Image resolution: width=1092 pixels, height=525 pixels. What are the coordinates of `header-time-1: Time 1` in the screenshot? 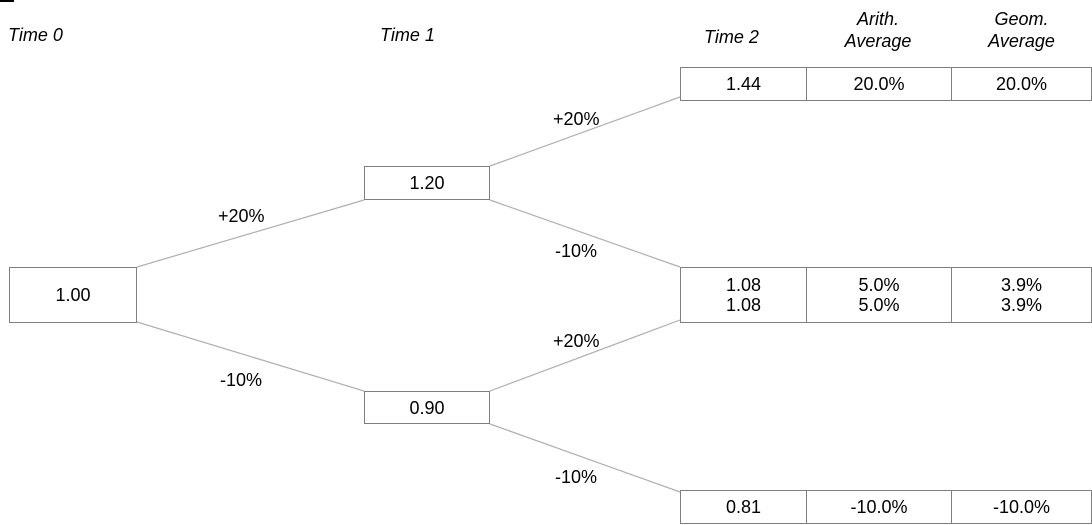 It's located at (407, 35).